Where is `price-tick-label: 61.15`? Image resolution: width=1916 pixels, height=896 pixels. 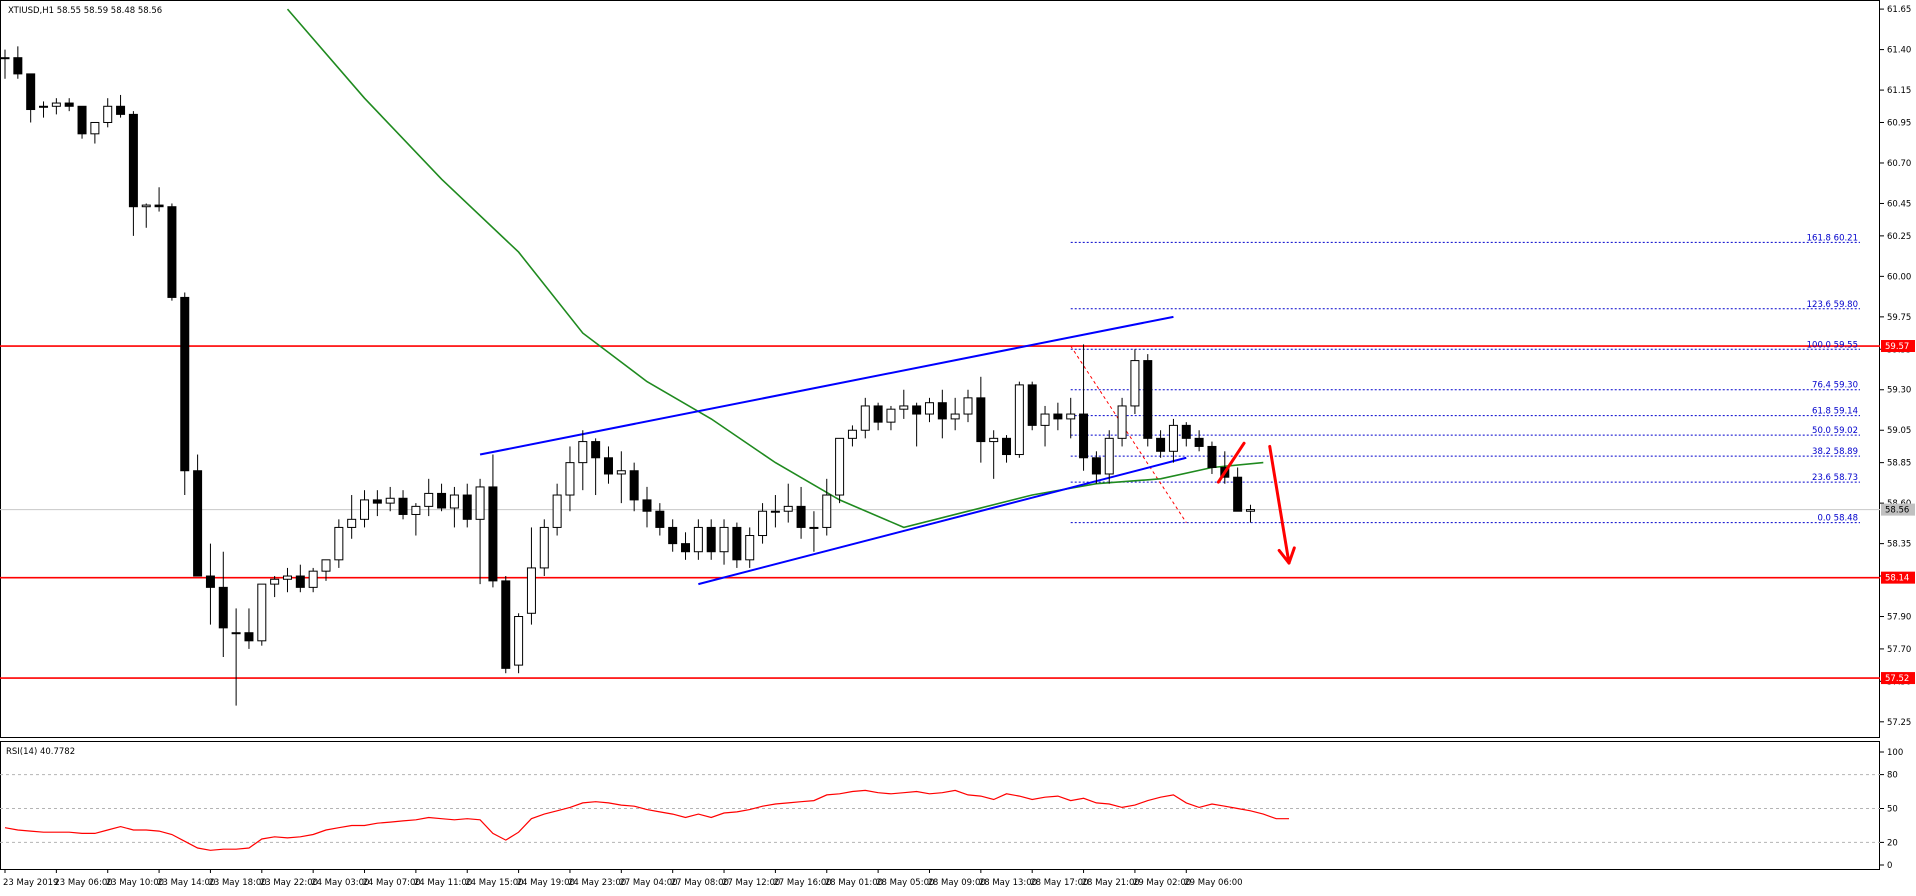
price-tick-label: 61.15 is located at coordinates (1899, 91).